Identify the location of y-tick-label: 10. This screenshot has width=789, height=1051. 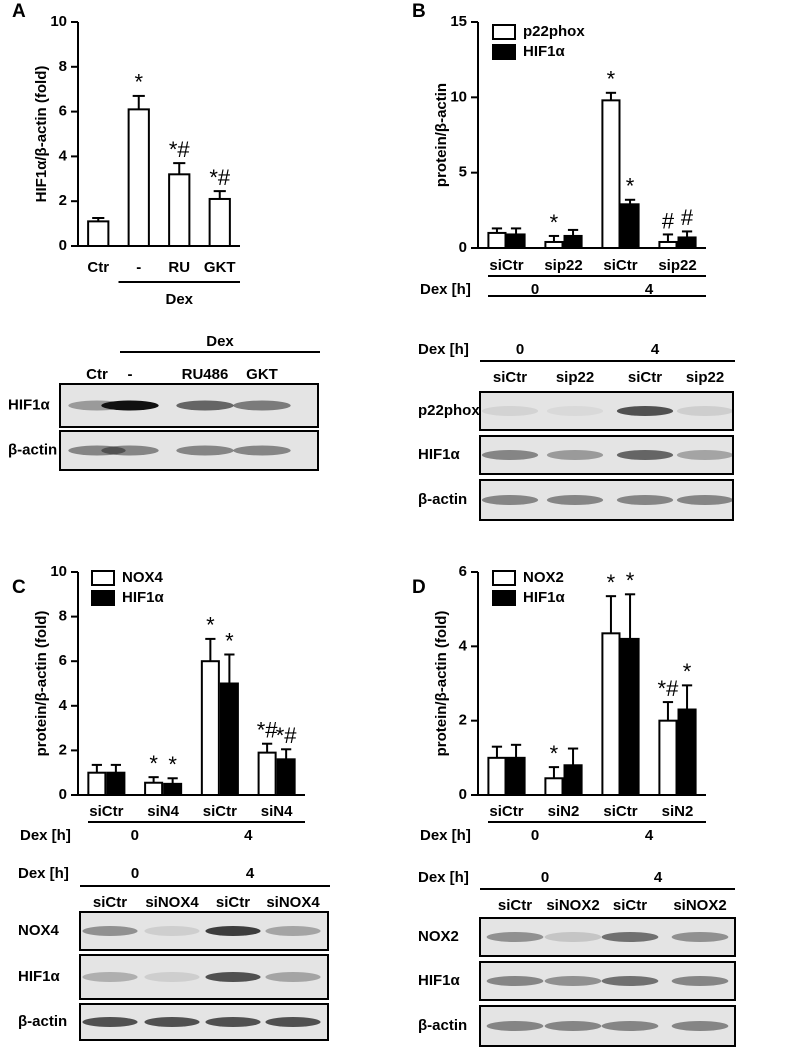
(458, 96).